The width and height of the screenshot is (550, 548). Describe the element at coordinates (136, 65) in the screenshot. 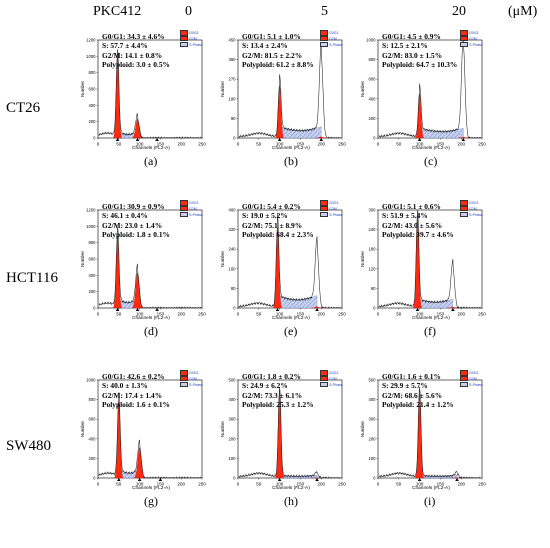

I see `stat-line: Polyploid: 3.0 ± 0.5%` at that location.